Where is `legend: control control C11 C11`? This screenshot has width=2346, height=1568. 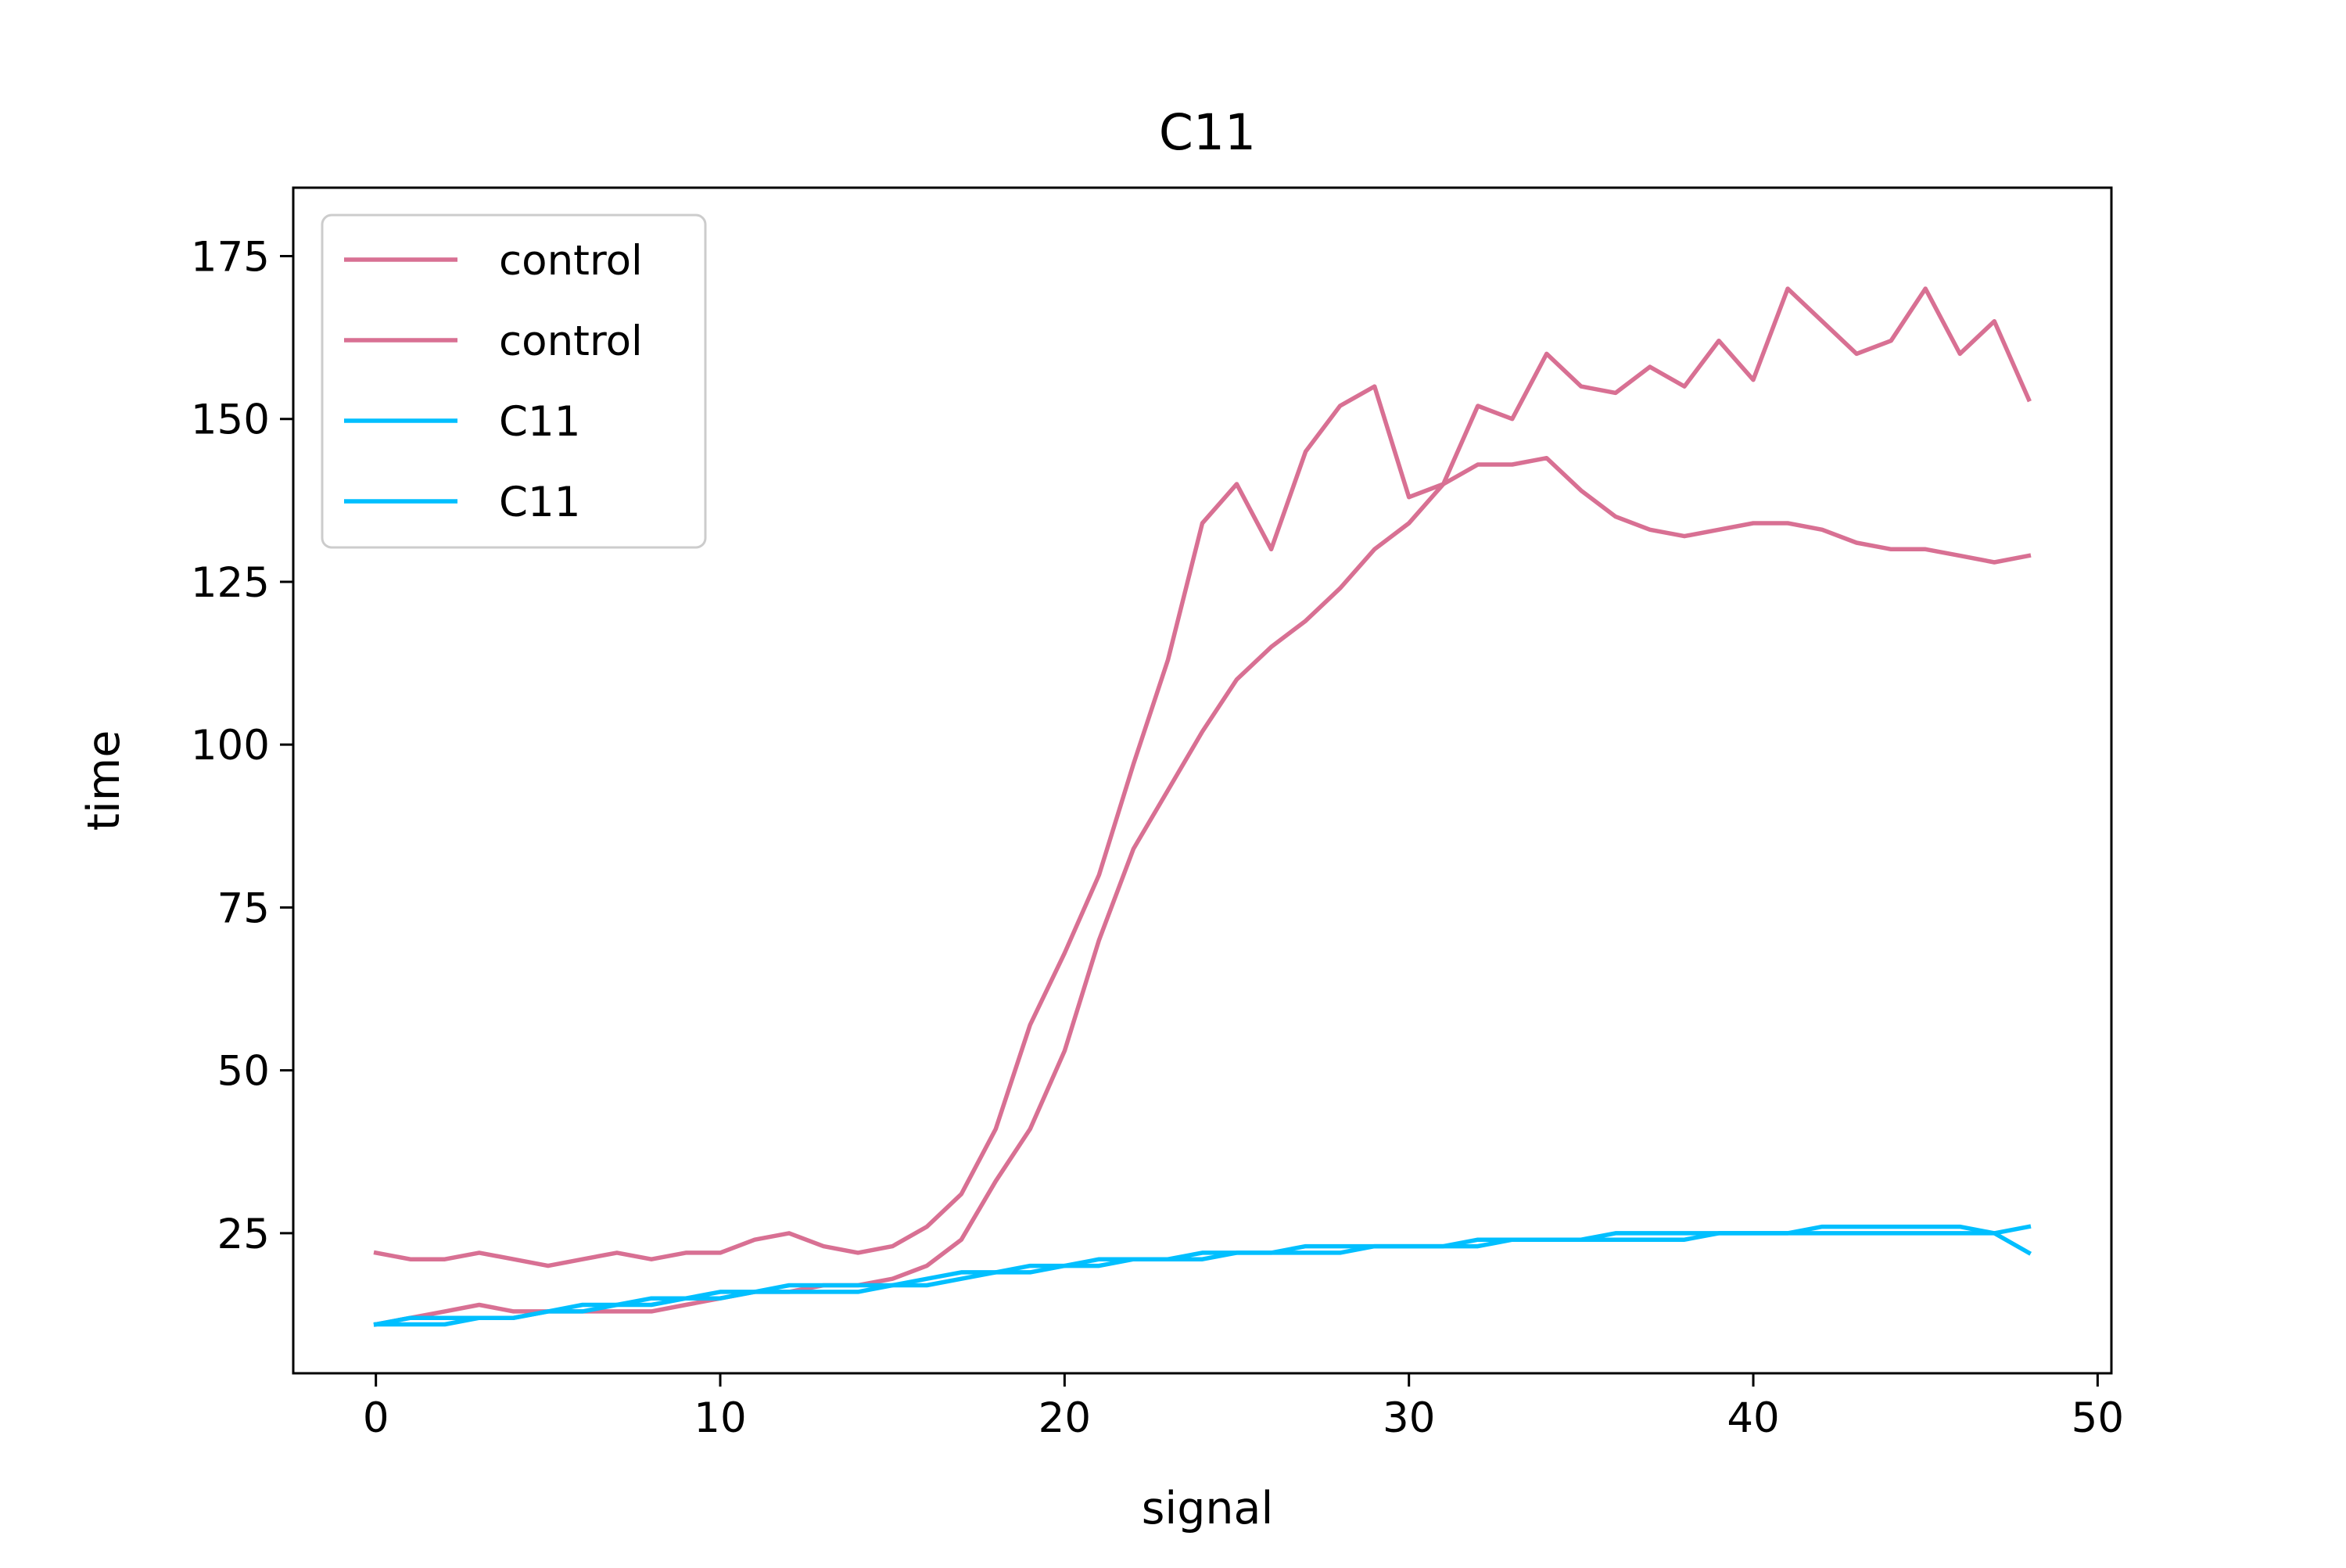
legend: control control C11 C11 is located at coordinates (514, 381).